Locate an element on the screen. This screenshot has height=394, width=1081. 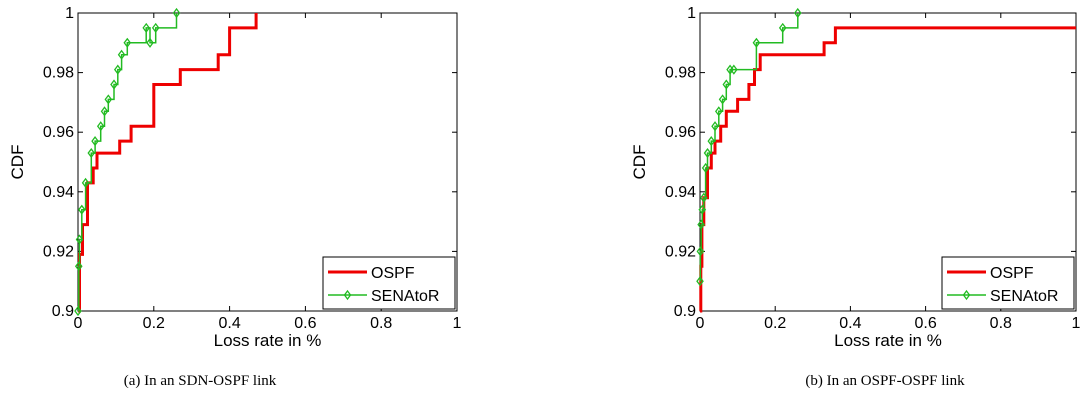
caption-a: (a) In an SDN-OSPF link is located at coordinates (200, 381).